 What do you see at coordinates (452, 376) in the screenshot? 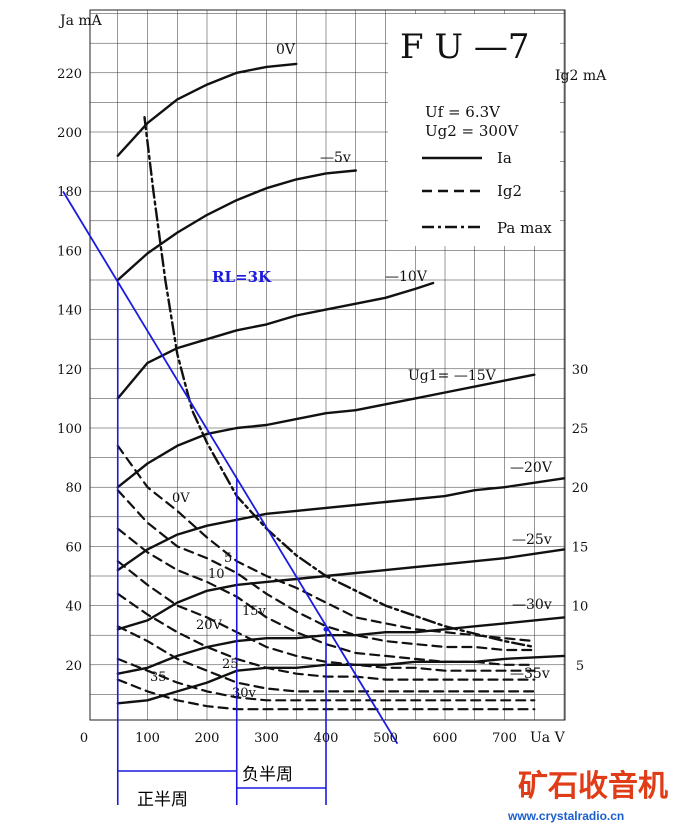
I see `curve-label-15v: Ug1= —15V` at bounding box center [452, 376].